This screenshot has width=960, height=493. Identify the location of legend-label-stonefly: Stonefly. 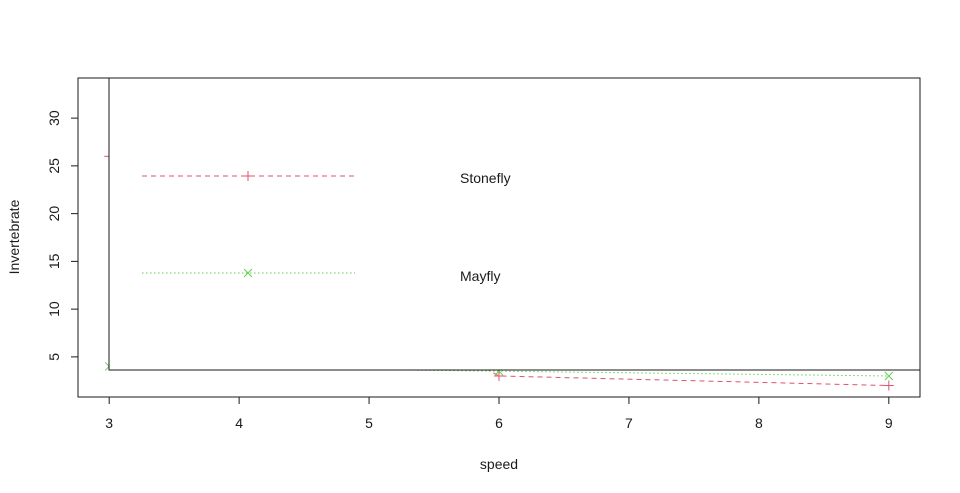
(485, 178).